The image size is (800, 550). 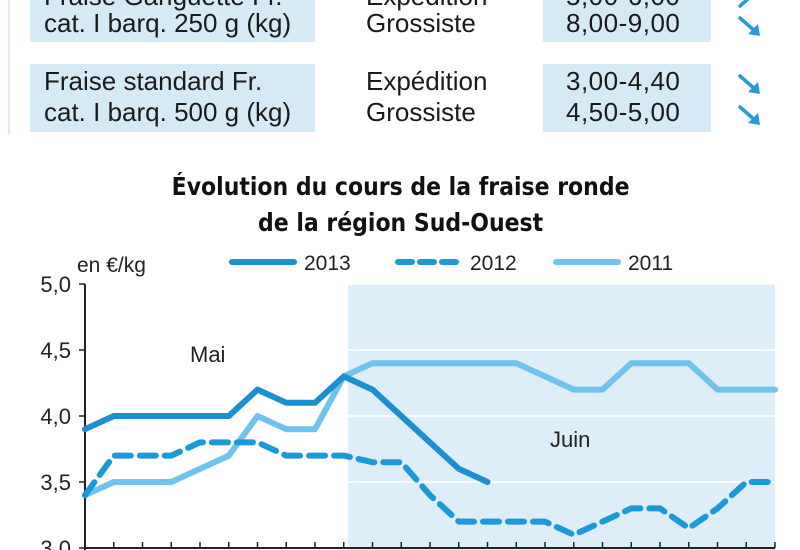 What do you see at coordinates (163, 6) in the screenshot?
I see `row1-product-line1: Fraise Gariguette Fr.` at bounding box center [163, 6].